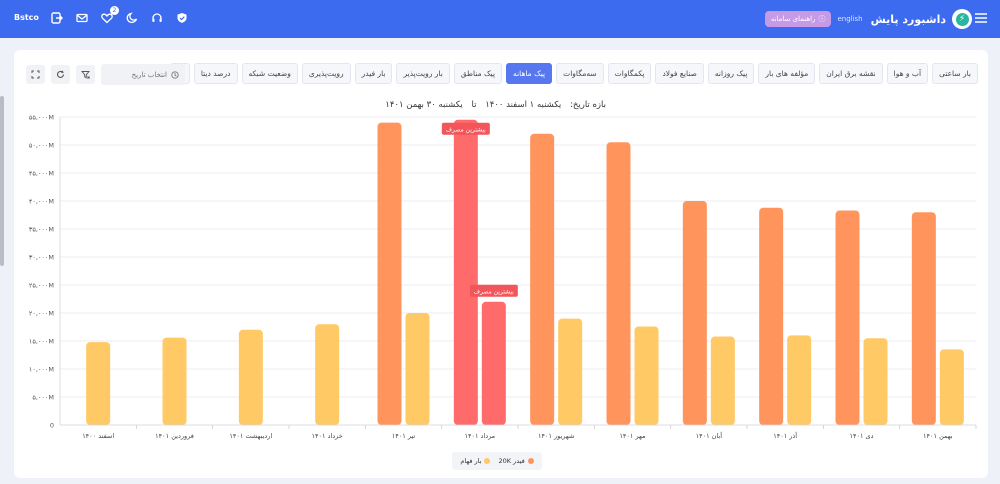 The image size is (1000, 484). Describe the element at coordinates (41, 230) in the screenshot. I see `y-tick-label: ۳۵,۰۰۰M` at that location.